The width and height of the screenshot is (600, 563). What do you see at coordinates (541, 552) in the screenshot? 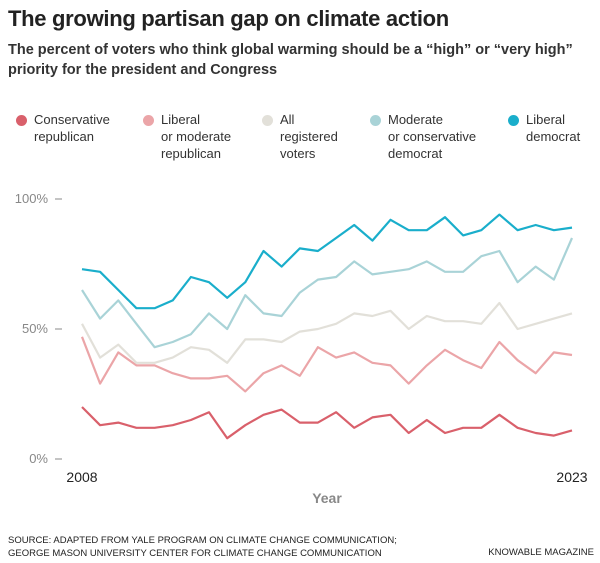
I see `credit: KNOWABLE MAGAZINE` at bounding box center [541, 552].